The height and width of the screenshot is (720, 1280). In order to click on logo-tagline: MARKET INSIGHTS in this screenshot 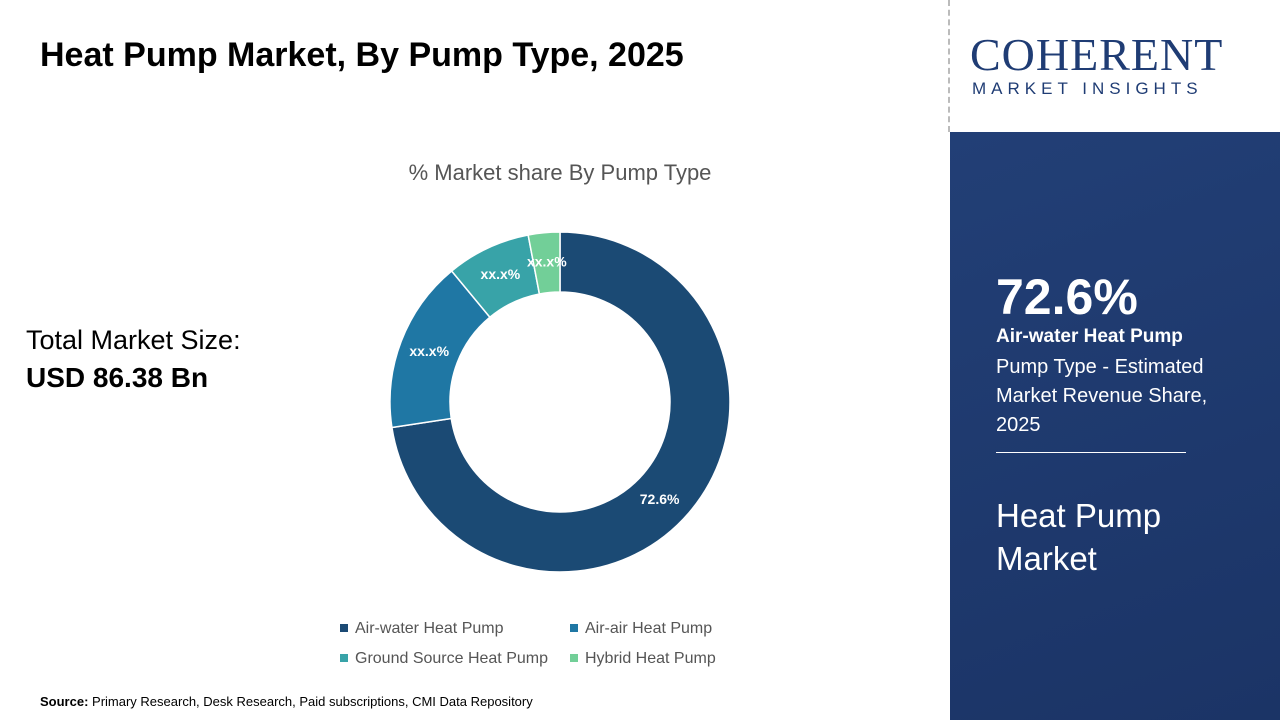, I will do `click(1087, 88)`.